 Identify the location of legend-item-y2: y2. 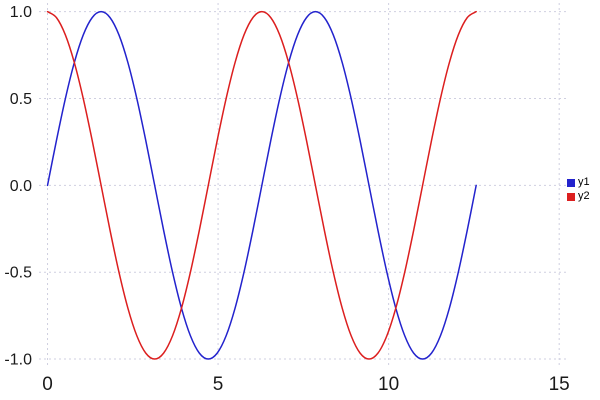
(578, 196).